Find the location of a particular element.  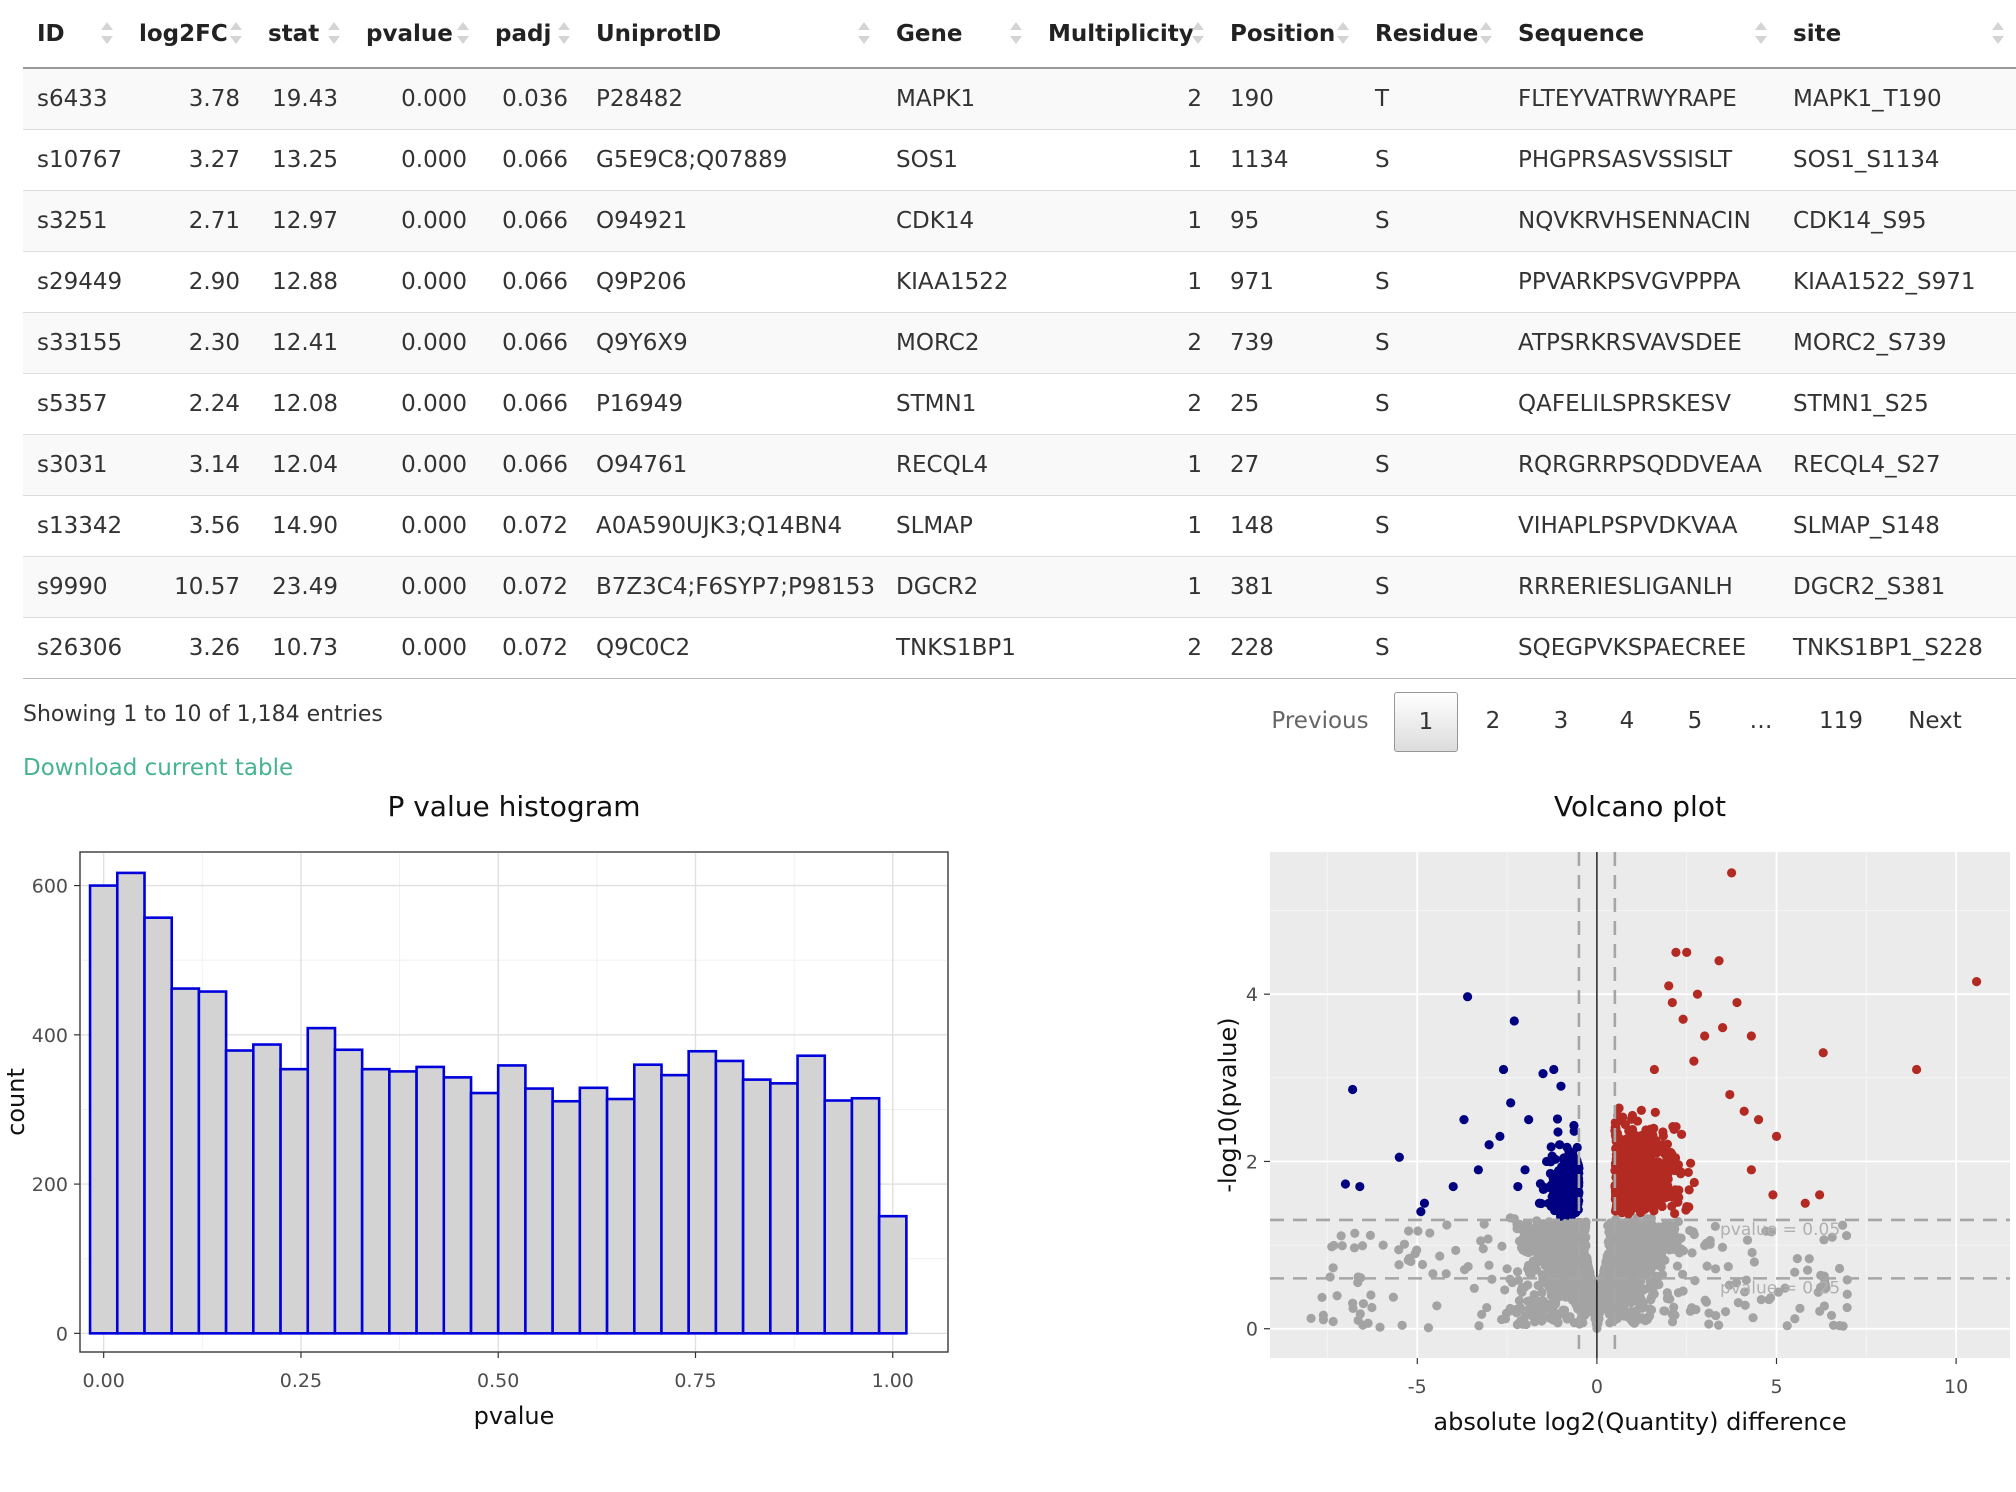

pagination-next: Next is located at coordinates (1935, 721).